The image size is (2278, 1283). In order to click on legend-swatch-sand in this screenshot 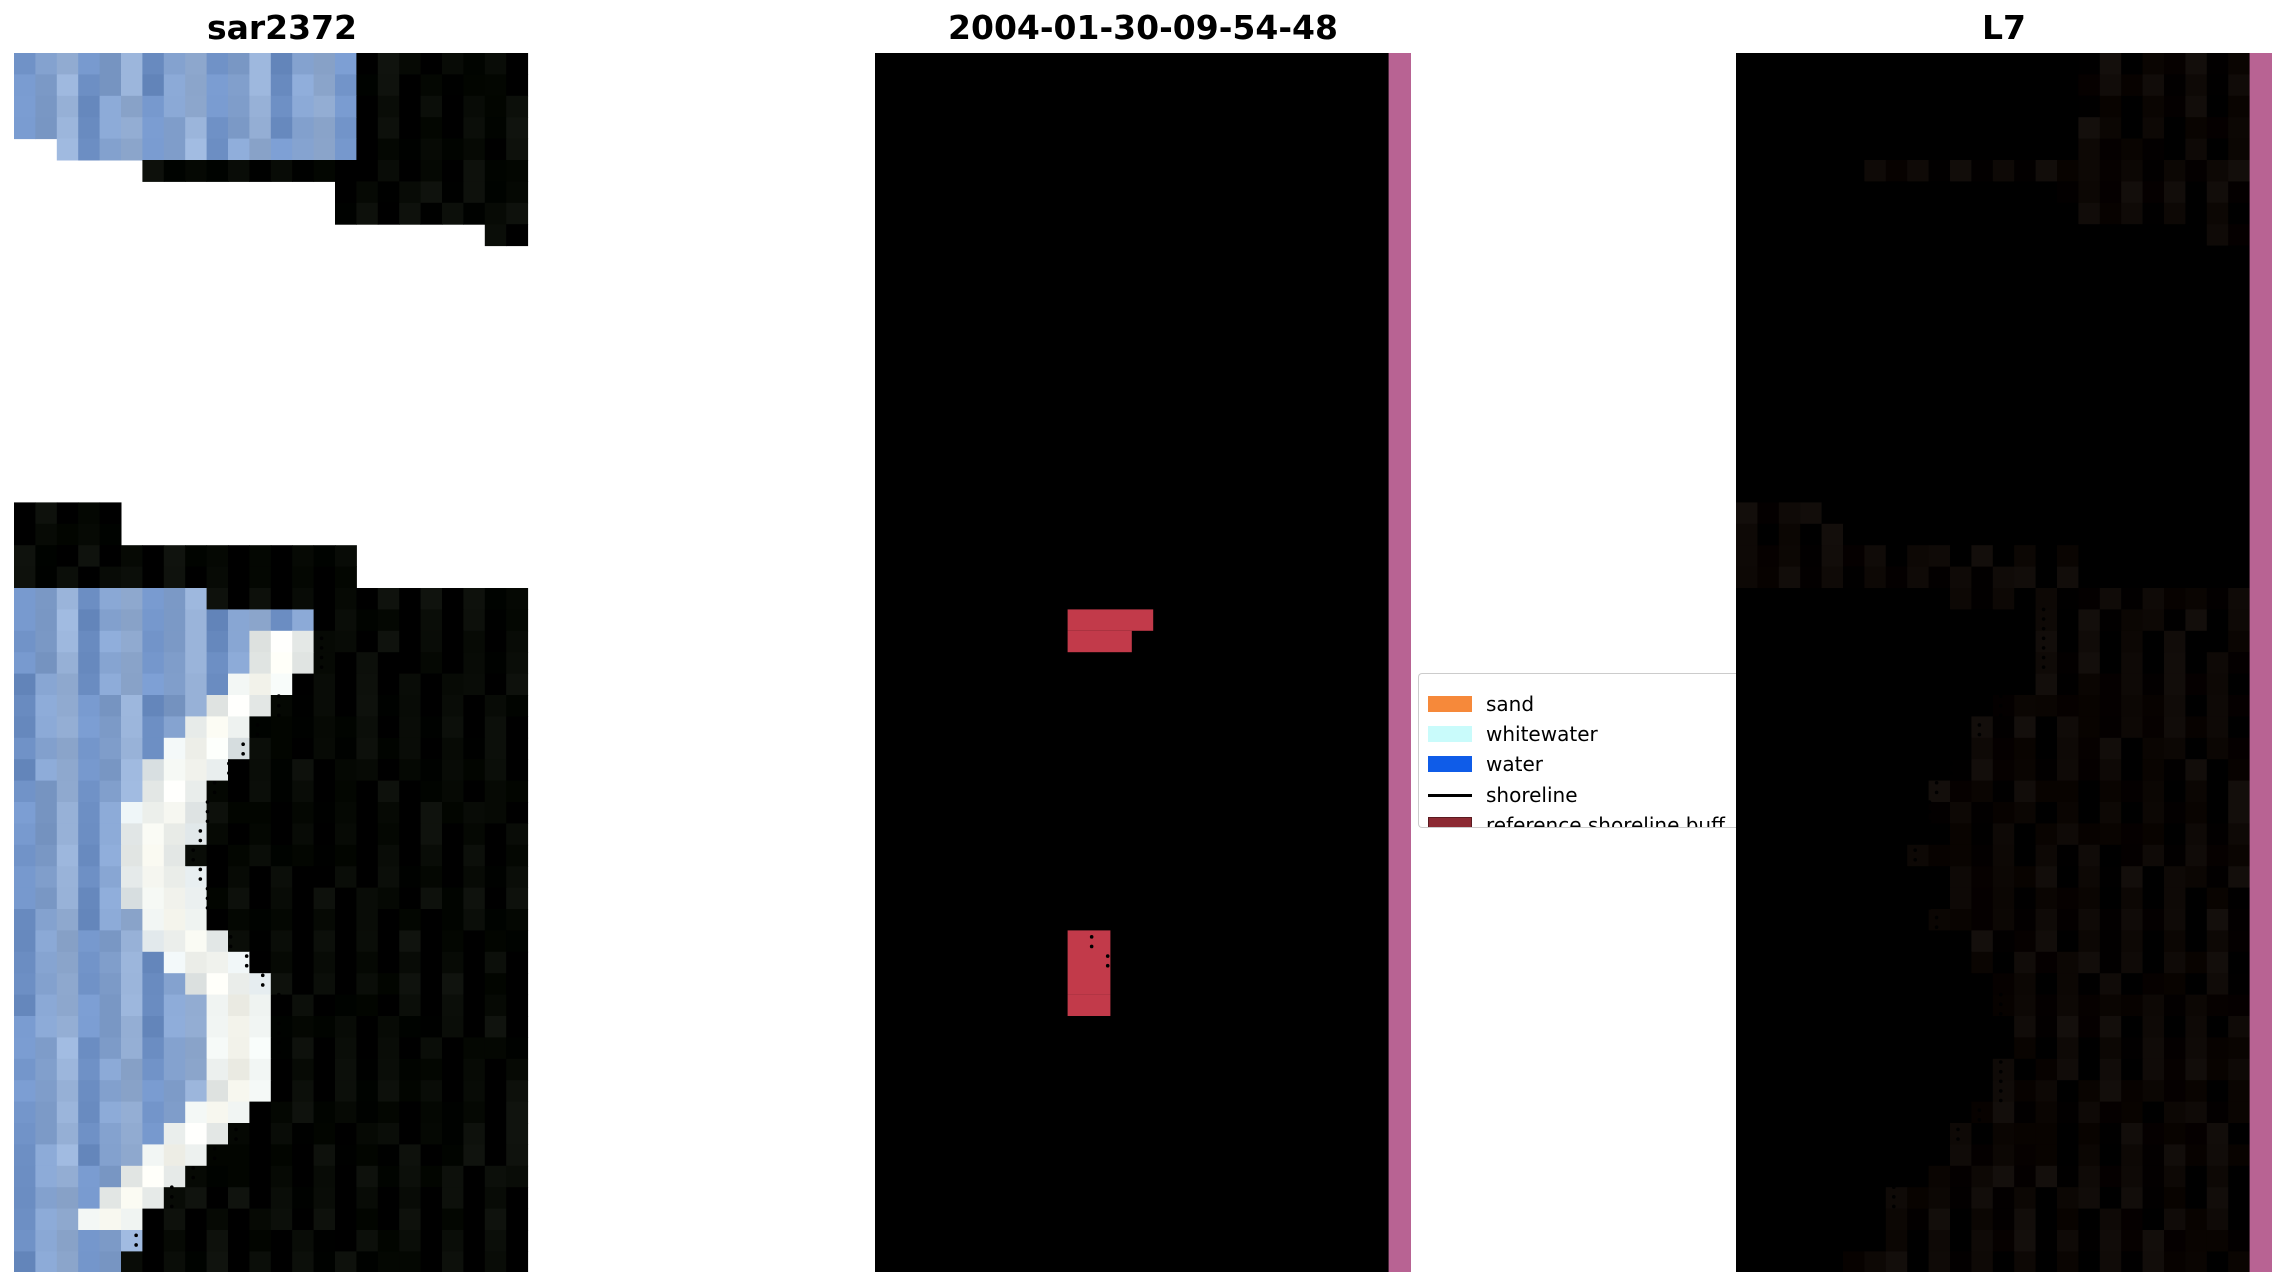, I will do `click(1450, 704)`.